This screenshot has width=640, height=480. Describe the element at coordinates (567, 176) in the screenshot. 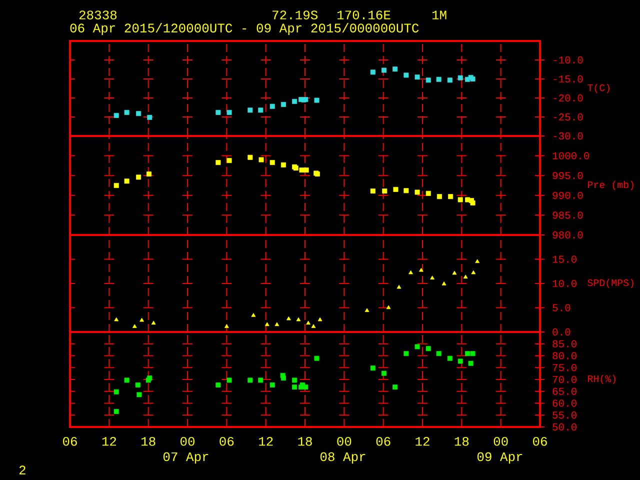

I see `y-tick-label: 995.0` at that location.